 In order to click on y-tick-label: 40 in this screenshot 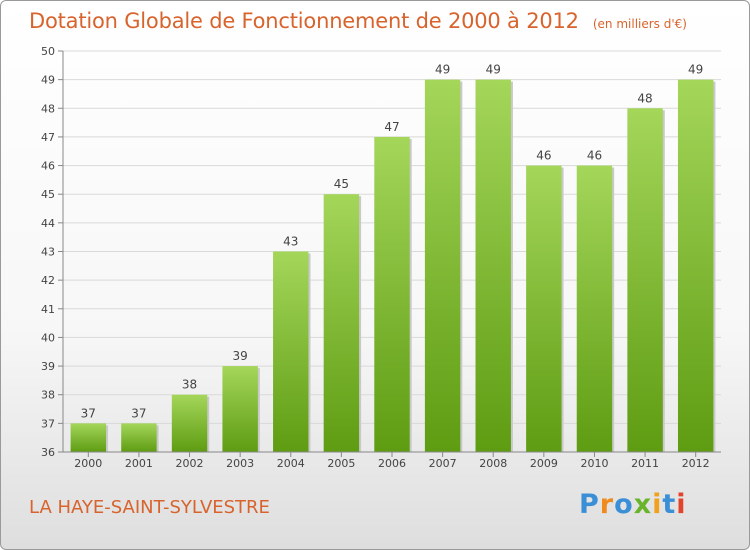, I will do `click(48, 337)`.